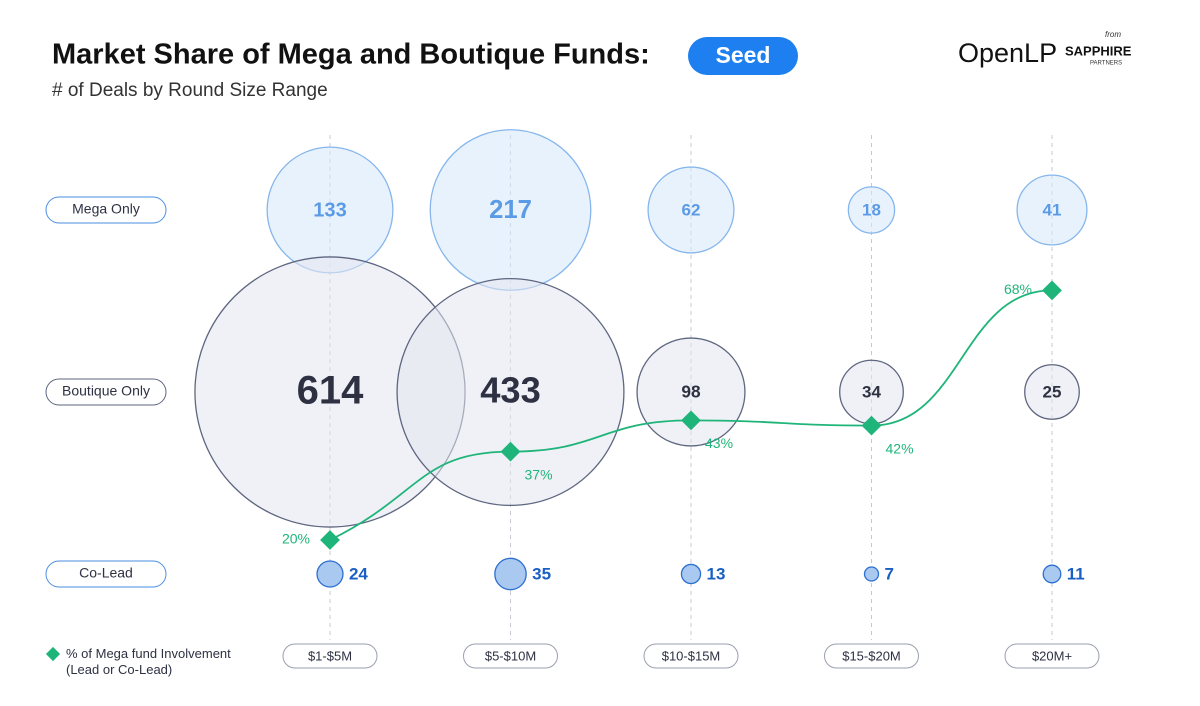 The width and height of the screenshot is (1200, 706). I want to click on value-label: 18, so click(871, 209).